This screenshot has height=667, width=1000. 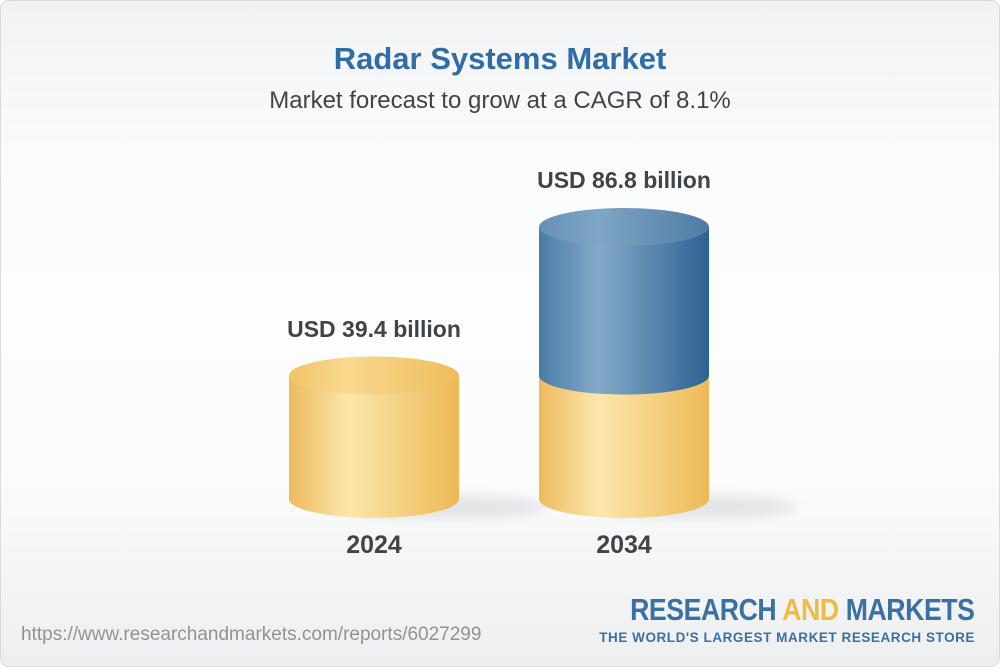 I want to click on logo-wordmark: RESEARCH AND MARKETS, so click(x=803, y=609).